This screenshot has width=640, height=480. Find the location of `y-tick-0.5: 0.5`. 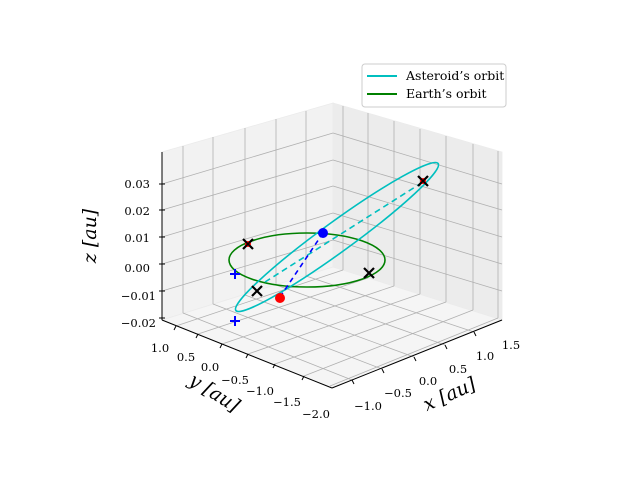

y-tick-0.5: 0.5 is located at coordinates (186, 357).